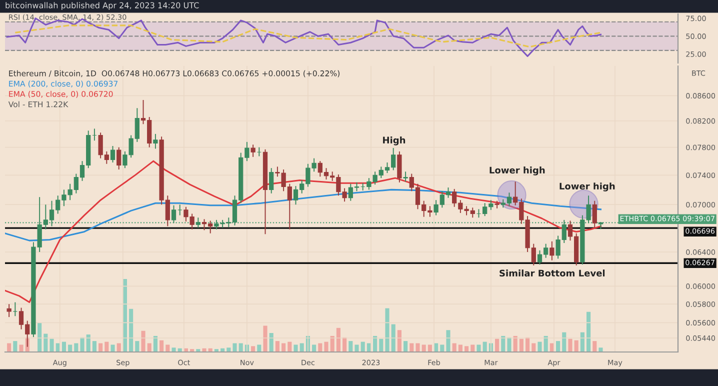 The height and width of the screenshot is (386, 718). Describe the element at coordinates (552, 273) in the screenshot. I see `annotation: Similar Bottom Level` at that location.